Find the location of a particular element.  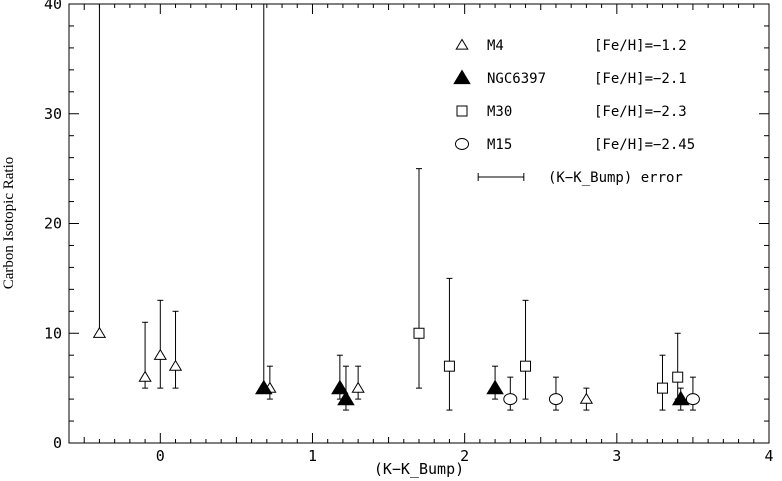

legend-marker-m30 is located at coordinates (462, 111).